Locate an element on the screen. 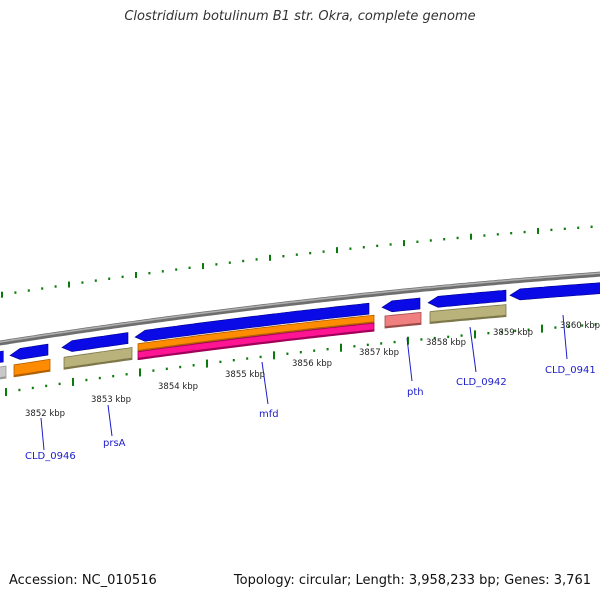 The image size is (600, 600). gene-label-prsA: prsA is located at coordinates (114, 443).